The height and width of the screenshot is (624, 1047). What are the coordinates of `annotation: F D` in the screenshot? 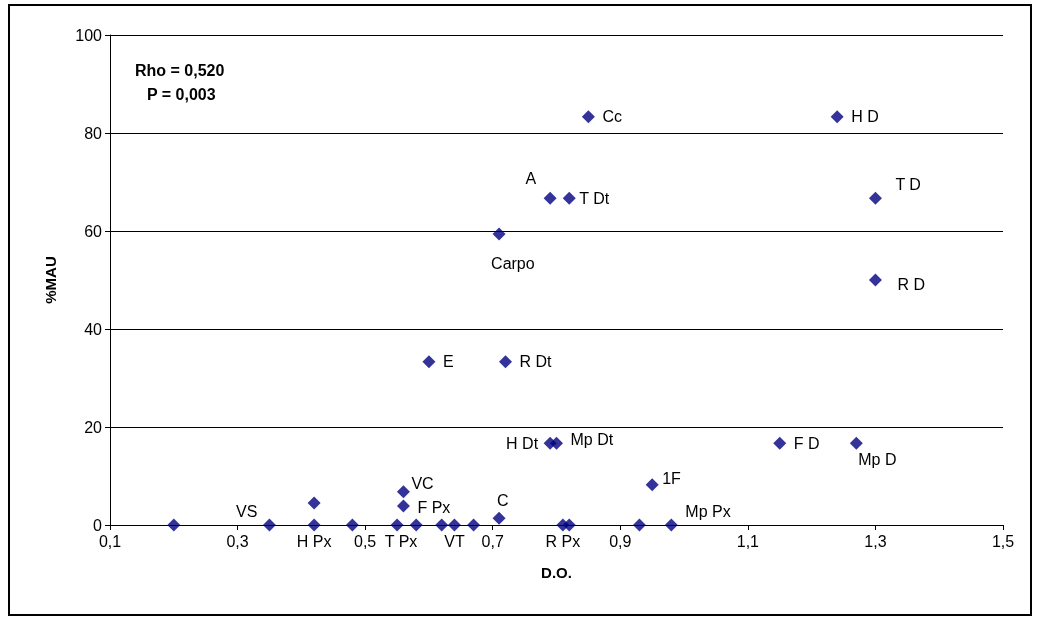 It's located at (806, 443).